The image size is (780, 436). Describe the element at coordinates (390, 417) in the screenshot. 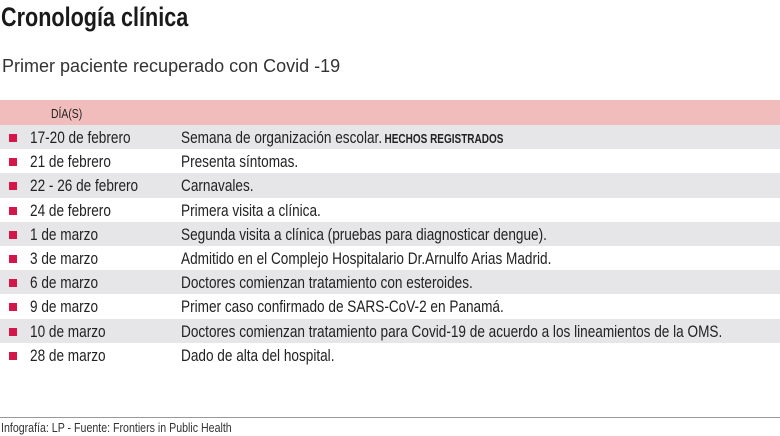

I see `footer-divider` at that location.